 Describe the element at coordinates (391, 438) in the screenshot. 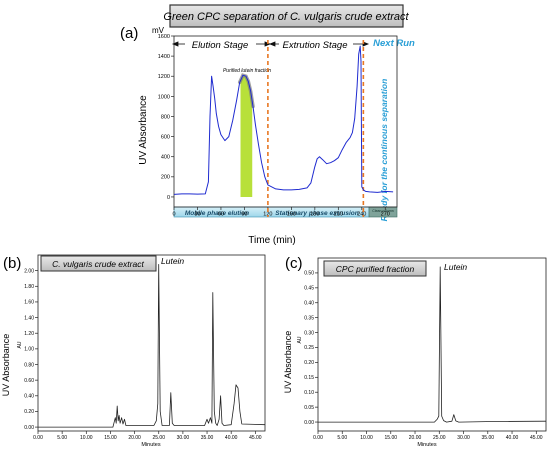

I see `panel-c-x-tick-label: 15.00` at that location.